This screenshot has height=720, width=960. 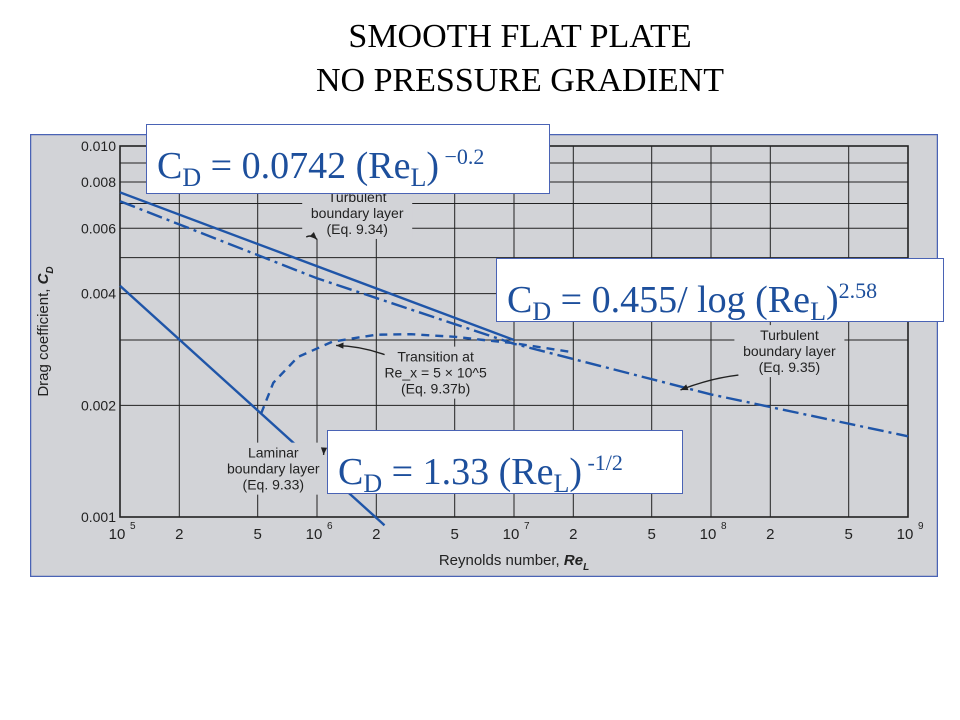 I want to click on annotation-text: Transition at, so click(x=435, y=357).